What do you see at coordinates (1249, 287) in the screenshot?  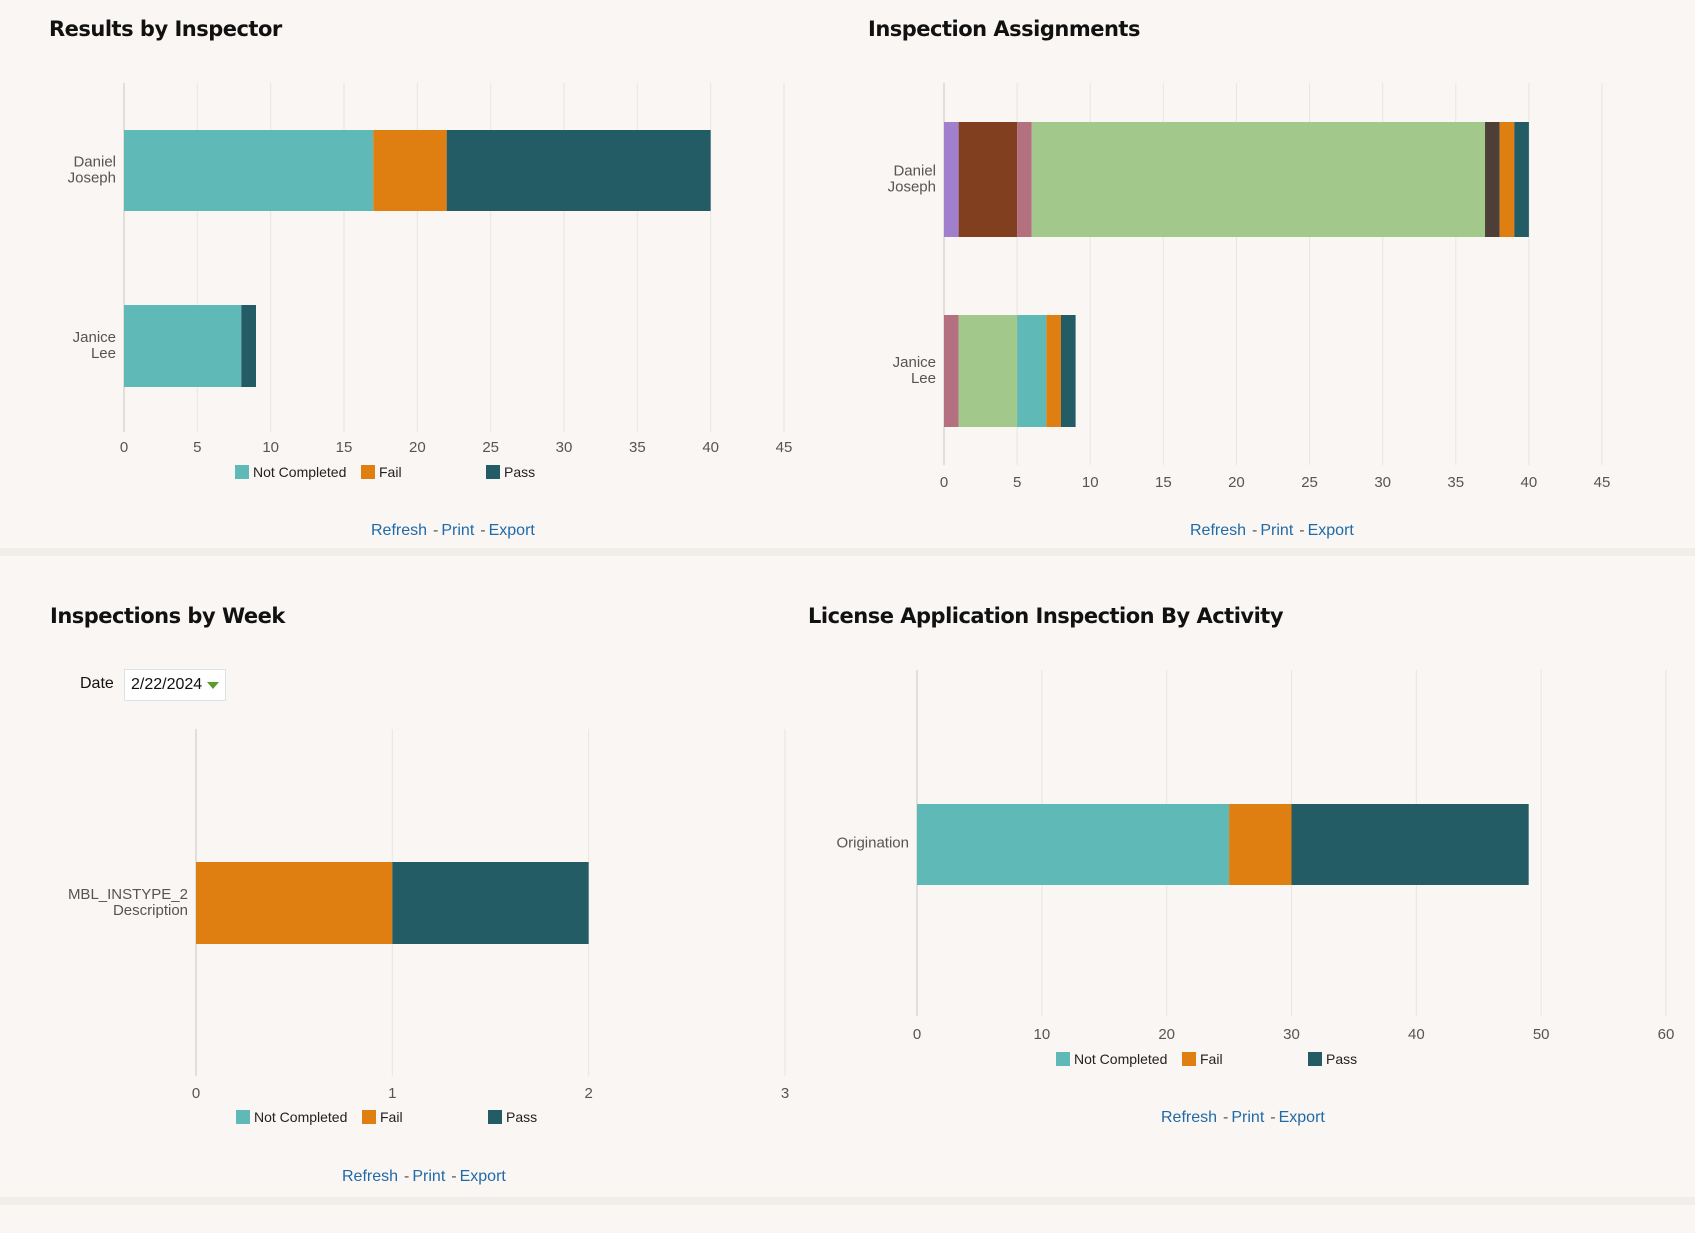 I see `chart-1: 0 5 10 15 20 25 30 35 40 45 Daniel Joseph Janice Lee` at bounding box center [1249, 287].